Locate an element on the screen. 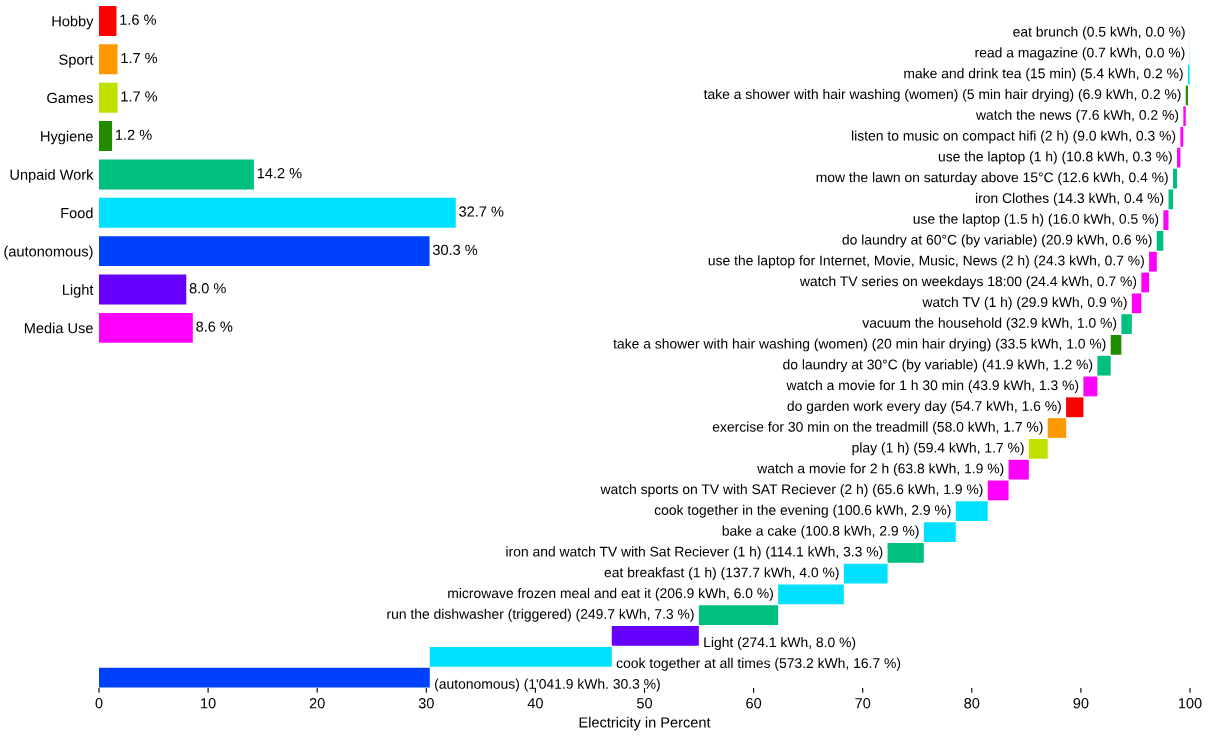 Image resolution: width=1211 pixels, height=740 pixels. category-label: use the laptop for Internet, Movie, Music, News (2 h) (24.3 kWh, 0.7 %) is located at coordinates (926, 262).